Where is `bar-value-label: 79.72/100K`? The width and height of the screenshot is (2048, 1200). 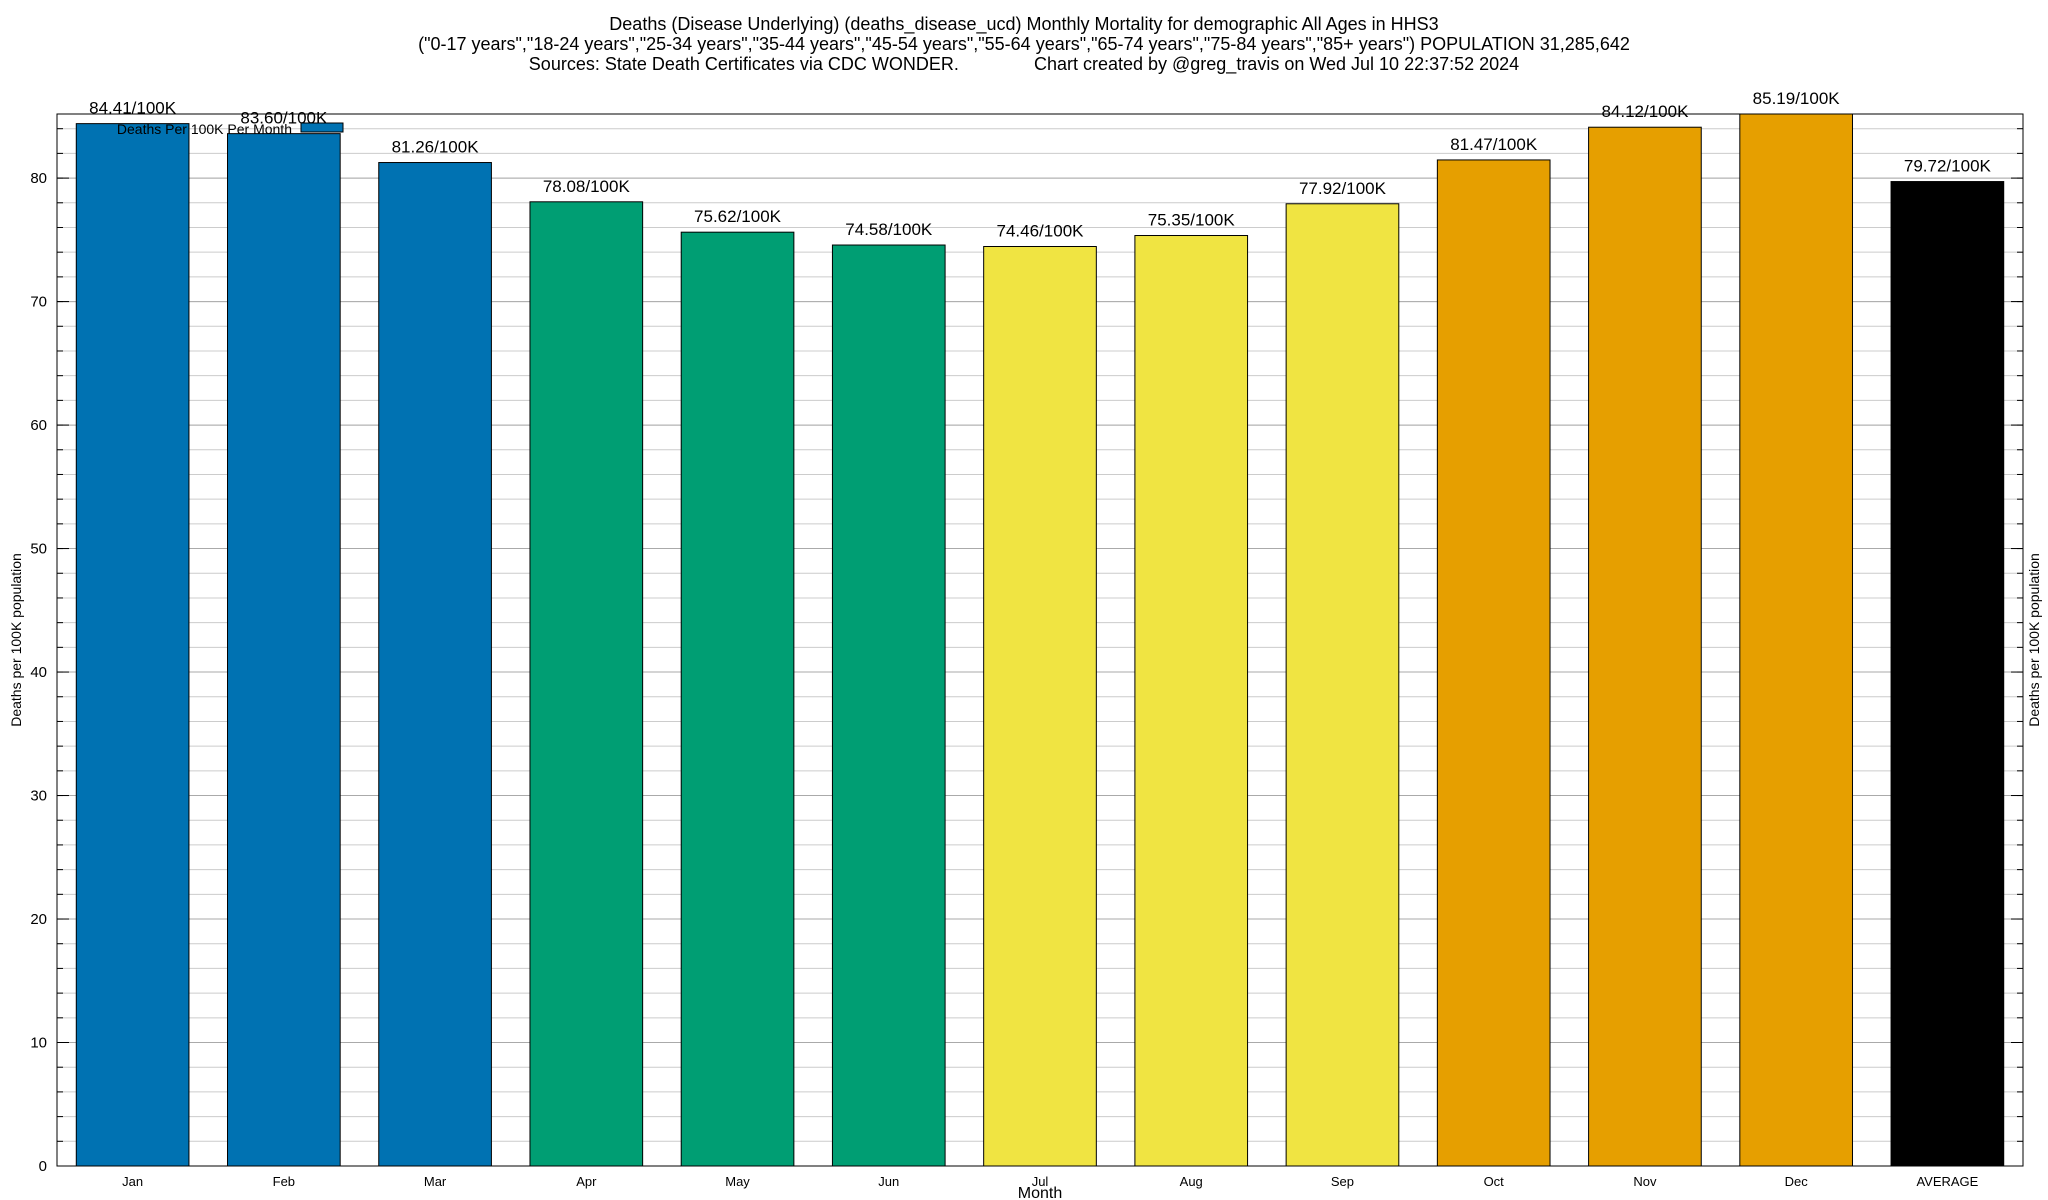 bar-value-label: 79.72/100K is located at coordinates (1948, 166).